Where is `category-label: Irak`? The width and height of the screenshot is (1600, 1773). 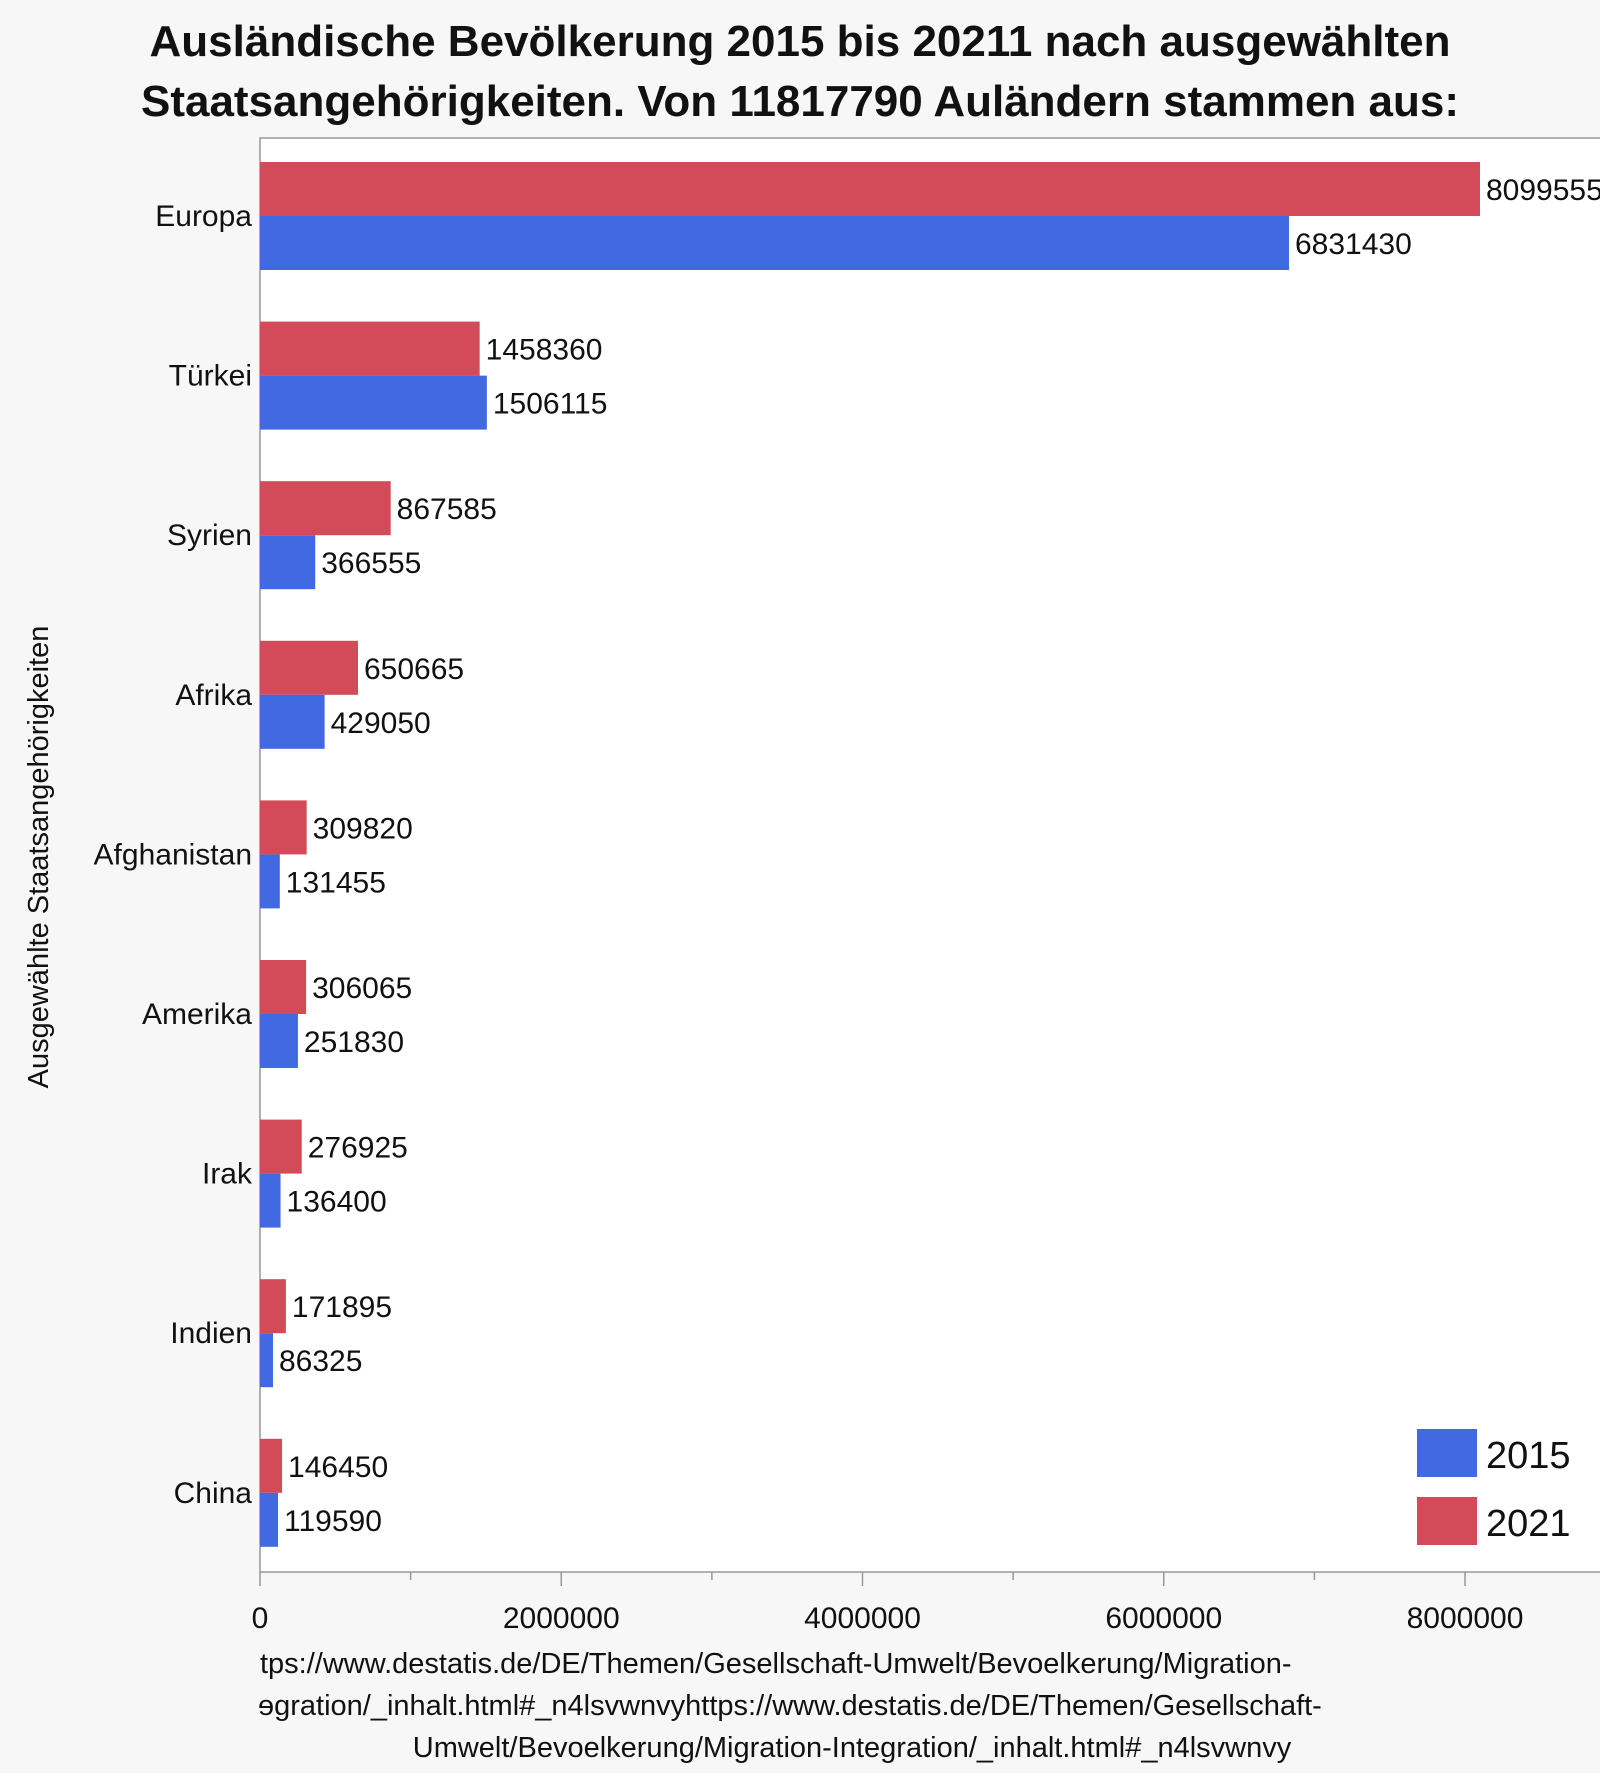
category-label: Irak is located at coordinates (227, 1174).